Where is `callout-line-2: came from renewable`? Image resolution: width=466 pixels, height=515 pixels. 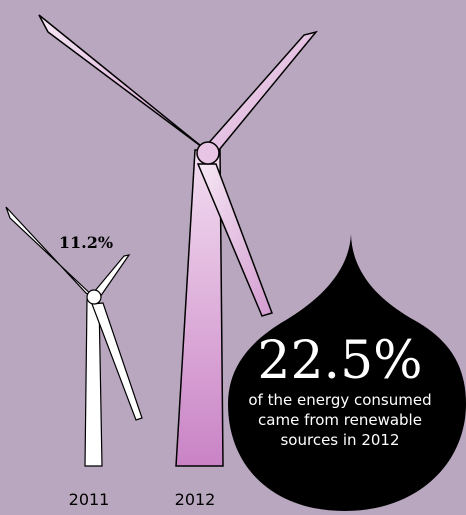 callout-line-2: came from renewable is located at coordinates (340, 420).